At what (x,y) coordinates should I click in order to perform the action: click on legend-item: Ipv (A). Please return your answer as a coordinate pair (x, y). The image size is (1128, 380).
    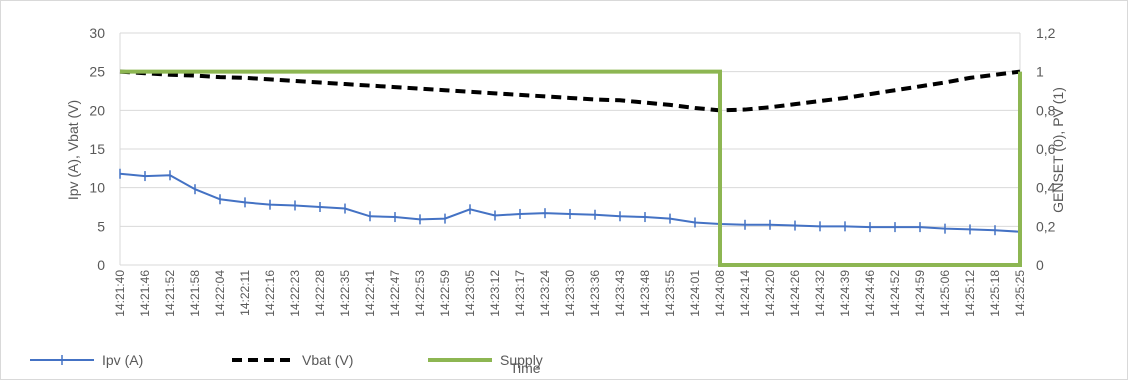
    Looking at the image, I should click on (86, 360).